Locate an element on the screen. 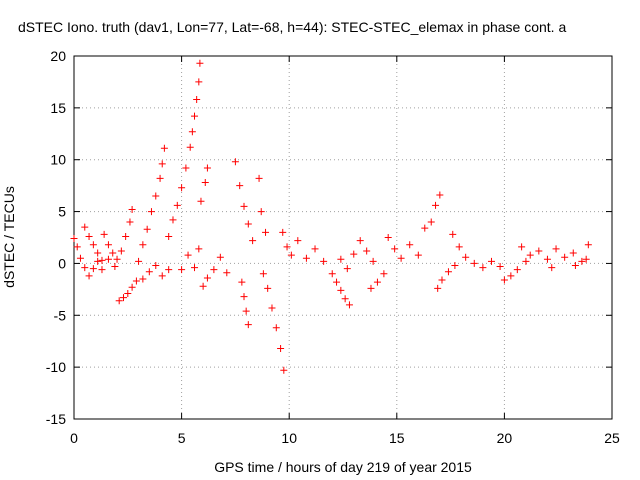  y-axis-label: dSTEC / TECUs is located at coordinates (9, 237).